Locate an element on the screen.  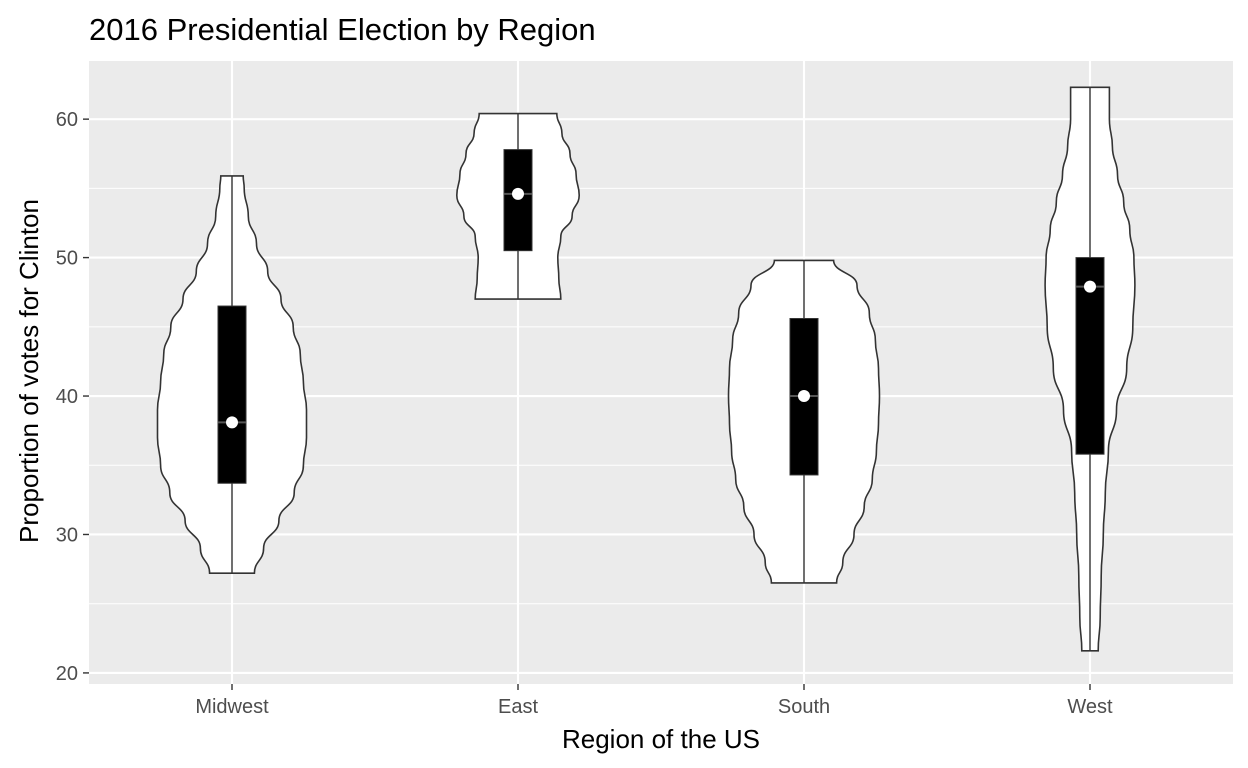
y-tick-label: 30 is located at coordinates (67, 535).